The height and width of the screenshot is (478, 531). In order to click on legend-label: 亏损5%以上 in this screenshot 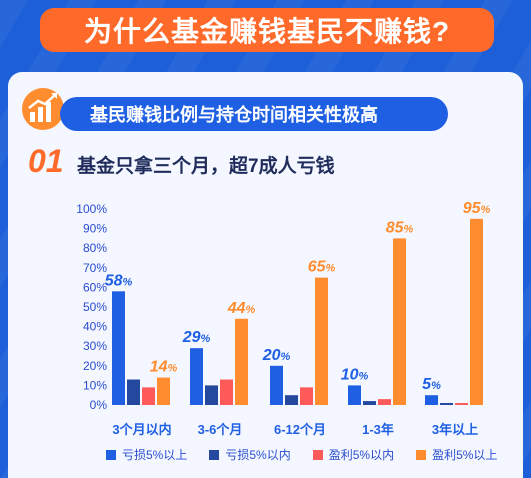, I will do `click(155, 455)`.